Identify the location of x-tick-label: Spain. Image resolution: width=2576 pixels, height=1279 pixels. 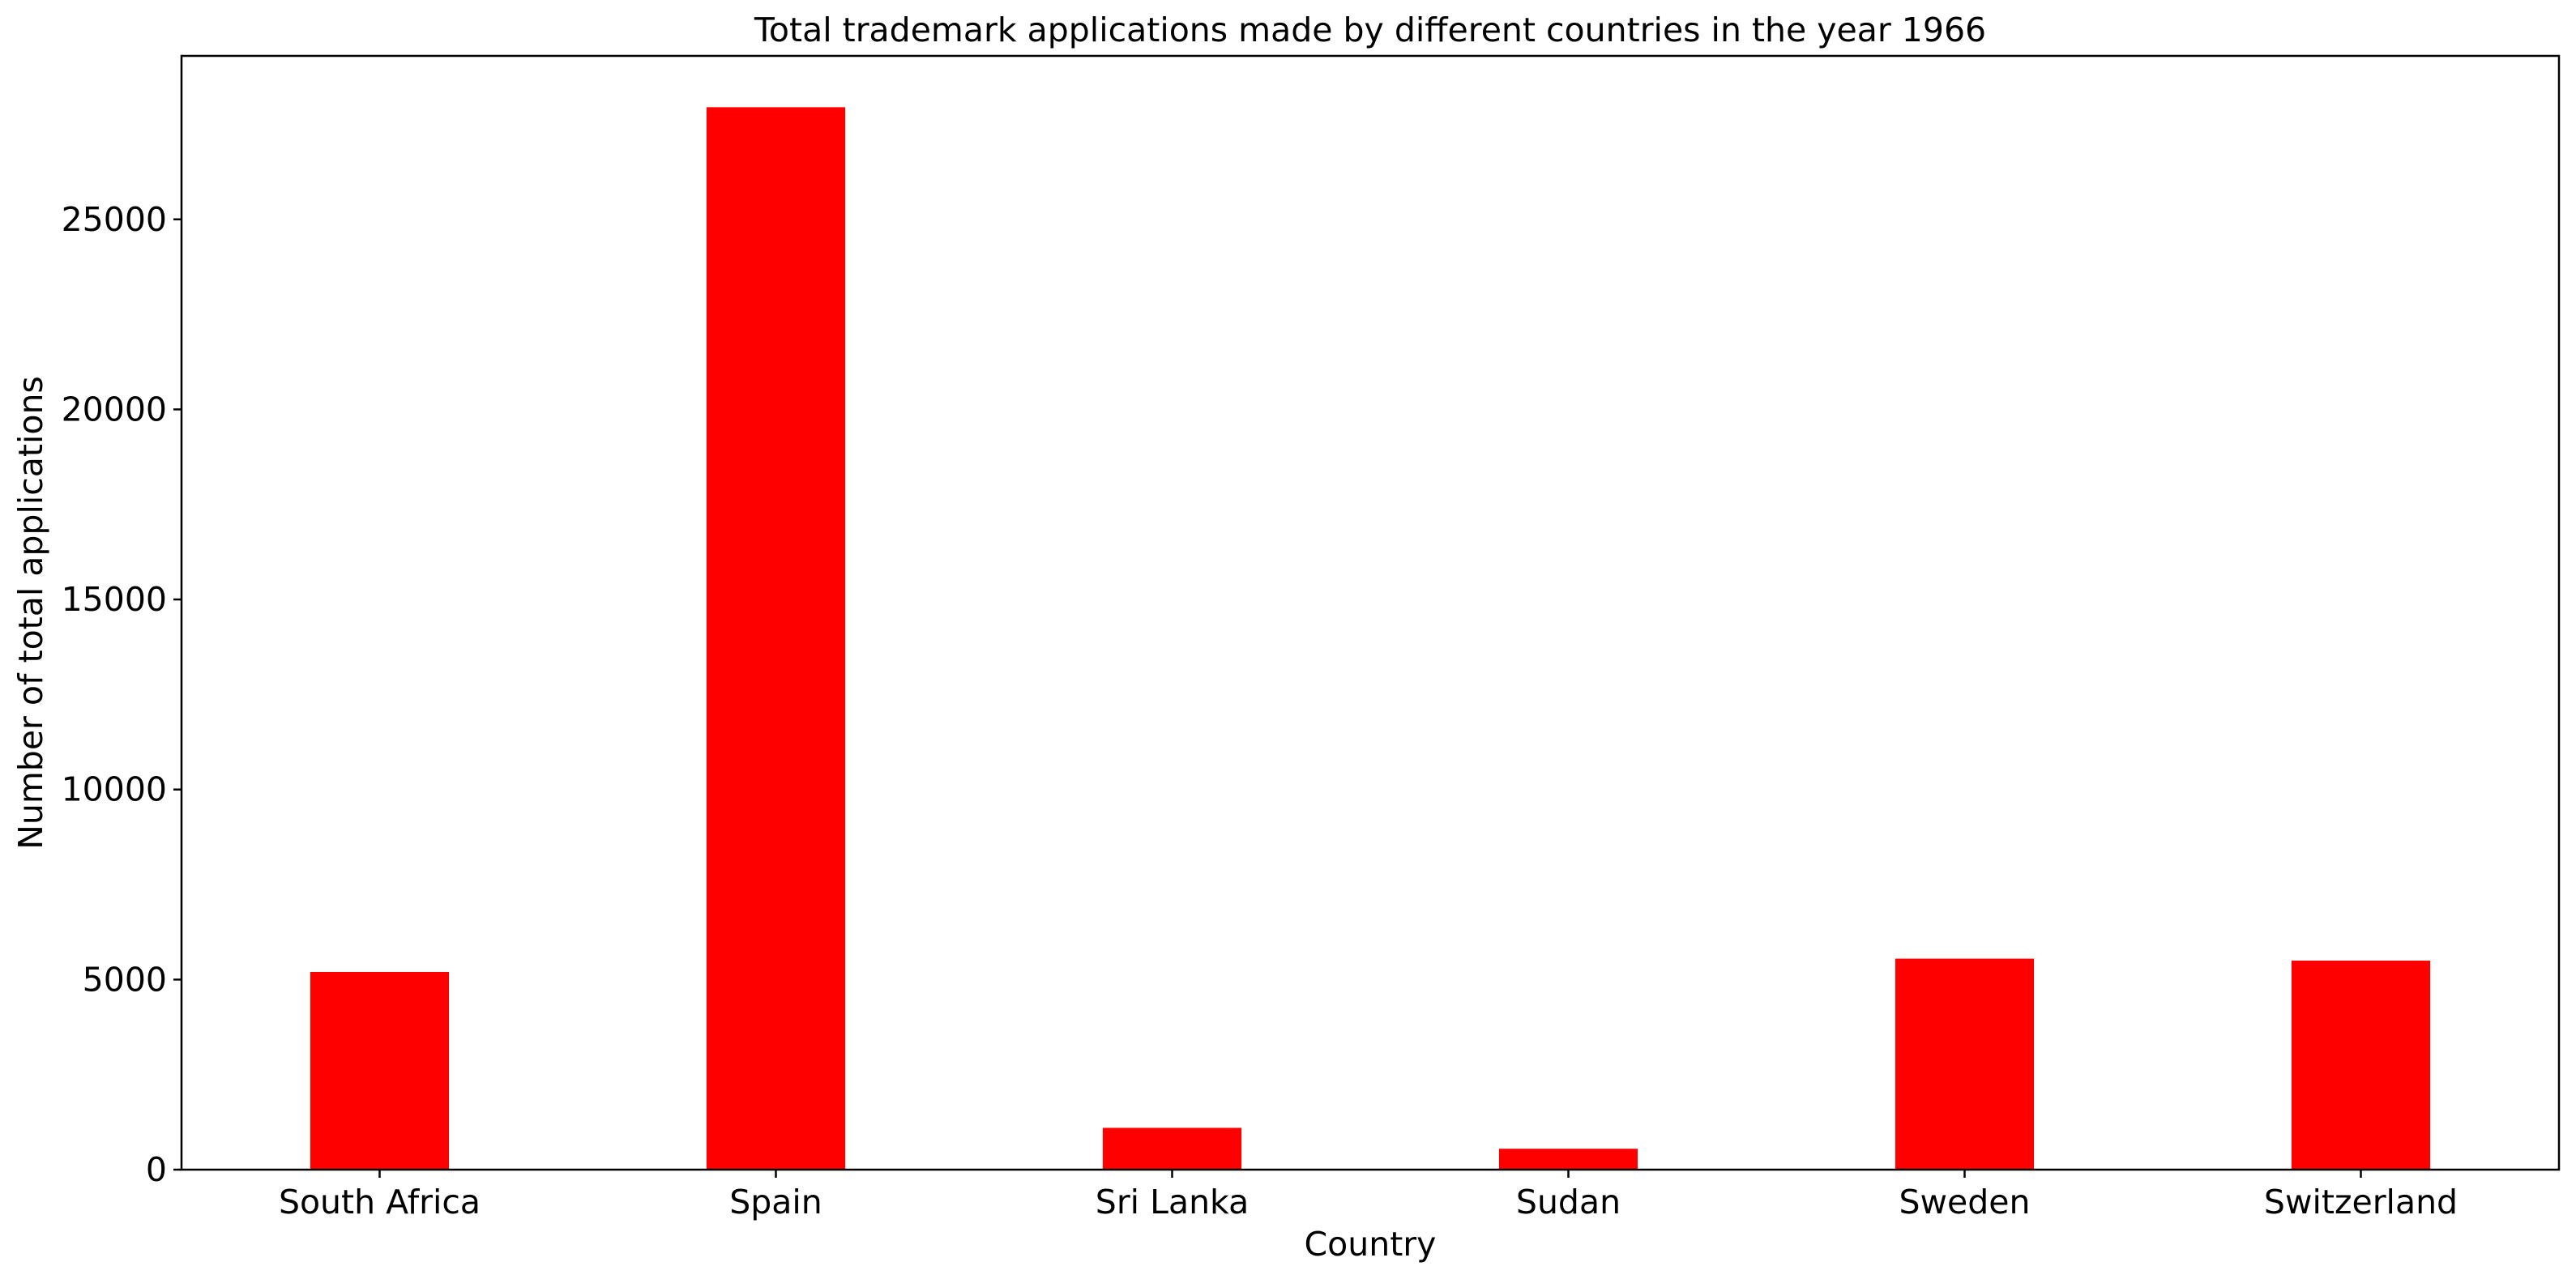
(775, 1202).